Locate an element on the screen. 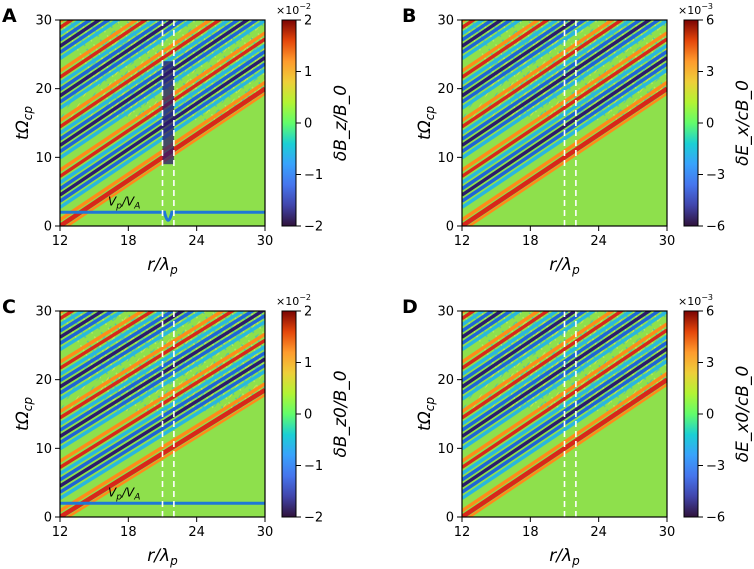  panel-label: B is located at coordinates (409, 16).